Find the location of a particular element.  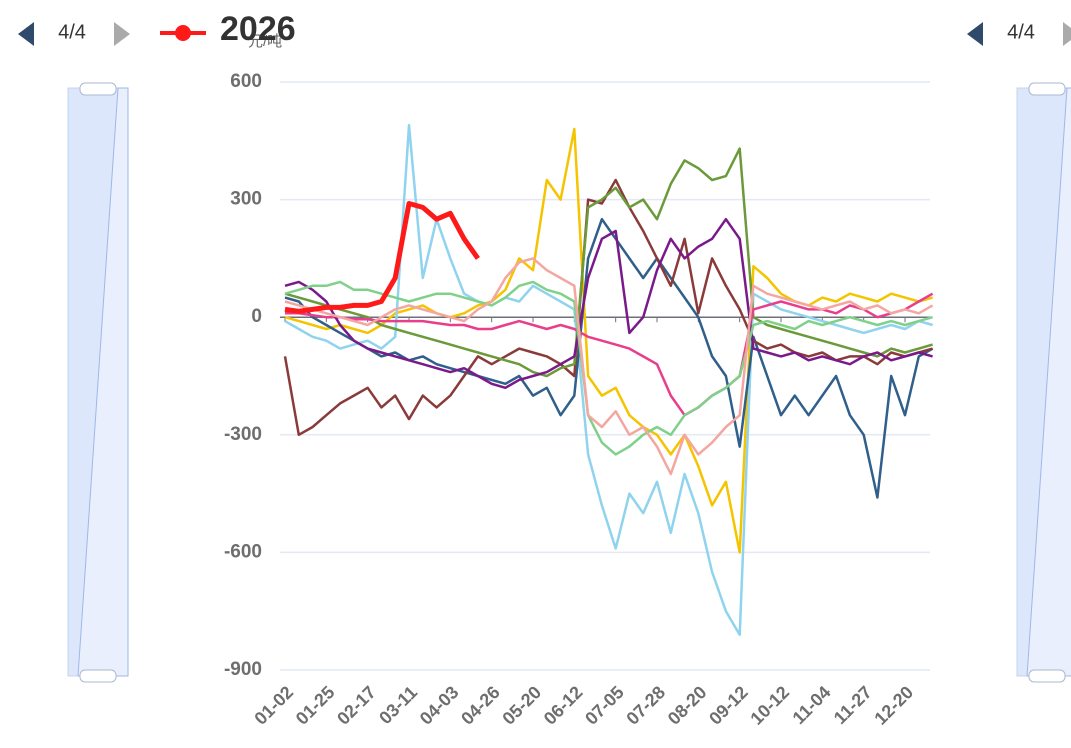

y-tick-label: -900 is located at coordinates (243, 669).